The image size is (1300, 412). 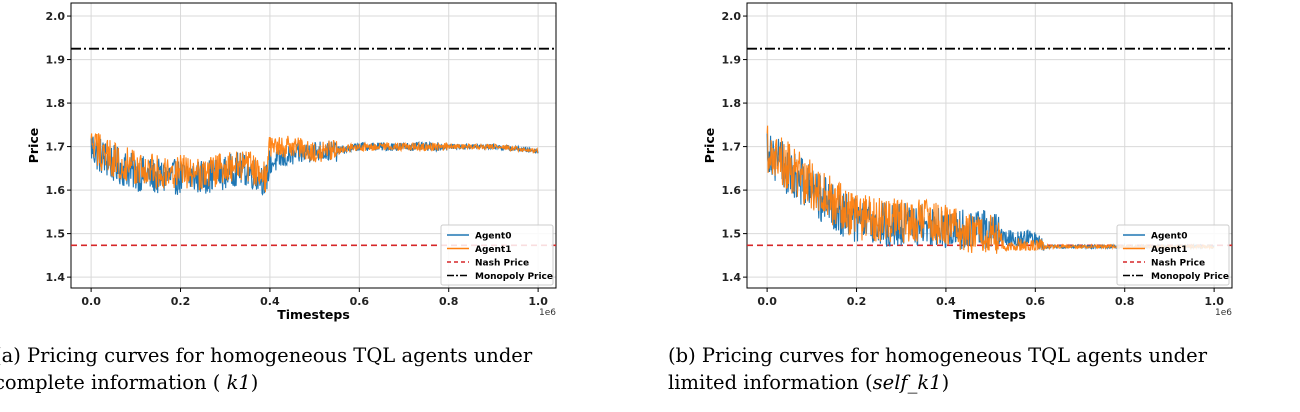 I want to click on caption-b-line2-end: ), so click(x=945, y=382).